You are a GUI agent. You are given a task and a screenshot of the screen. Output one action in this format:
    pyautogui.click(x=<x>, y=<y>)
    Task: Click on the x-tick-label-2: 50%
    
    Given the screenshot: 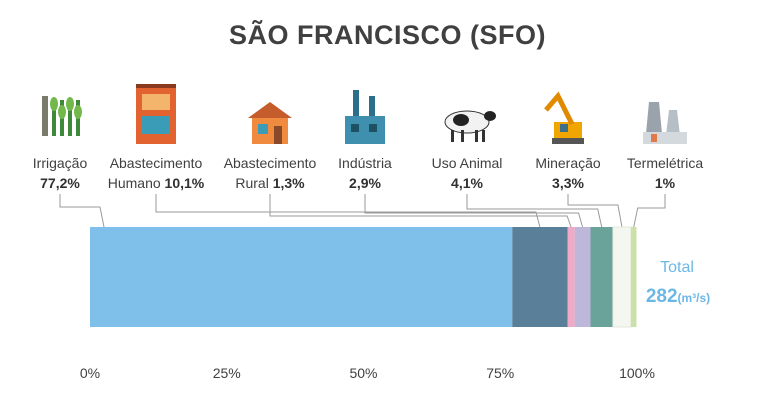 What is the action you would take?
    pyautogui.click(x=363, y=373)
    